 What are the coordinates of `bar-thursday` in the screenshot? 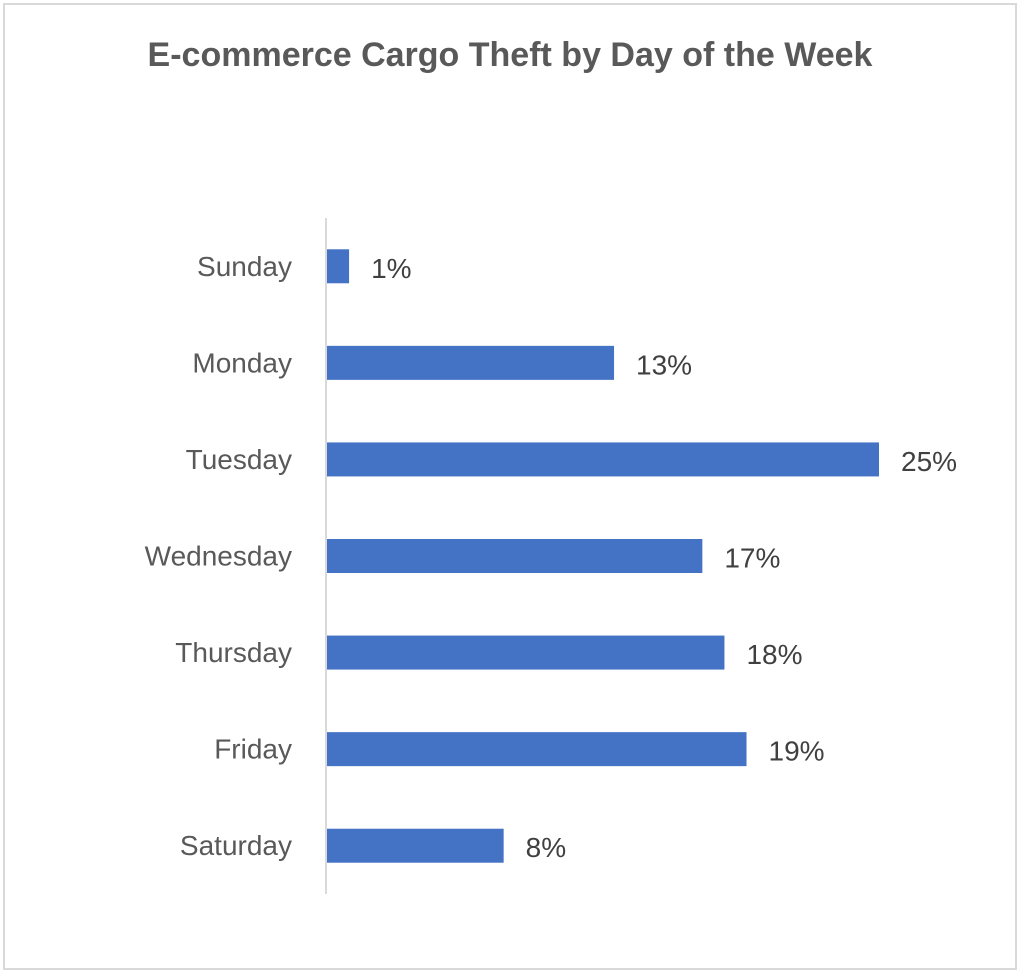 It's located at (526, 652).